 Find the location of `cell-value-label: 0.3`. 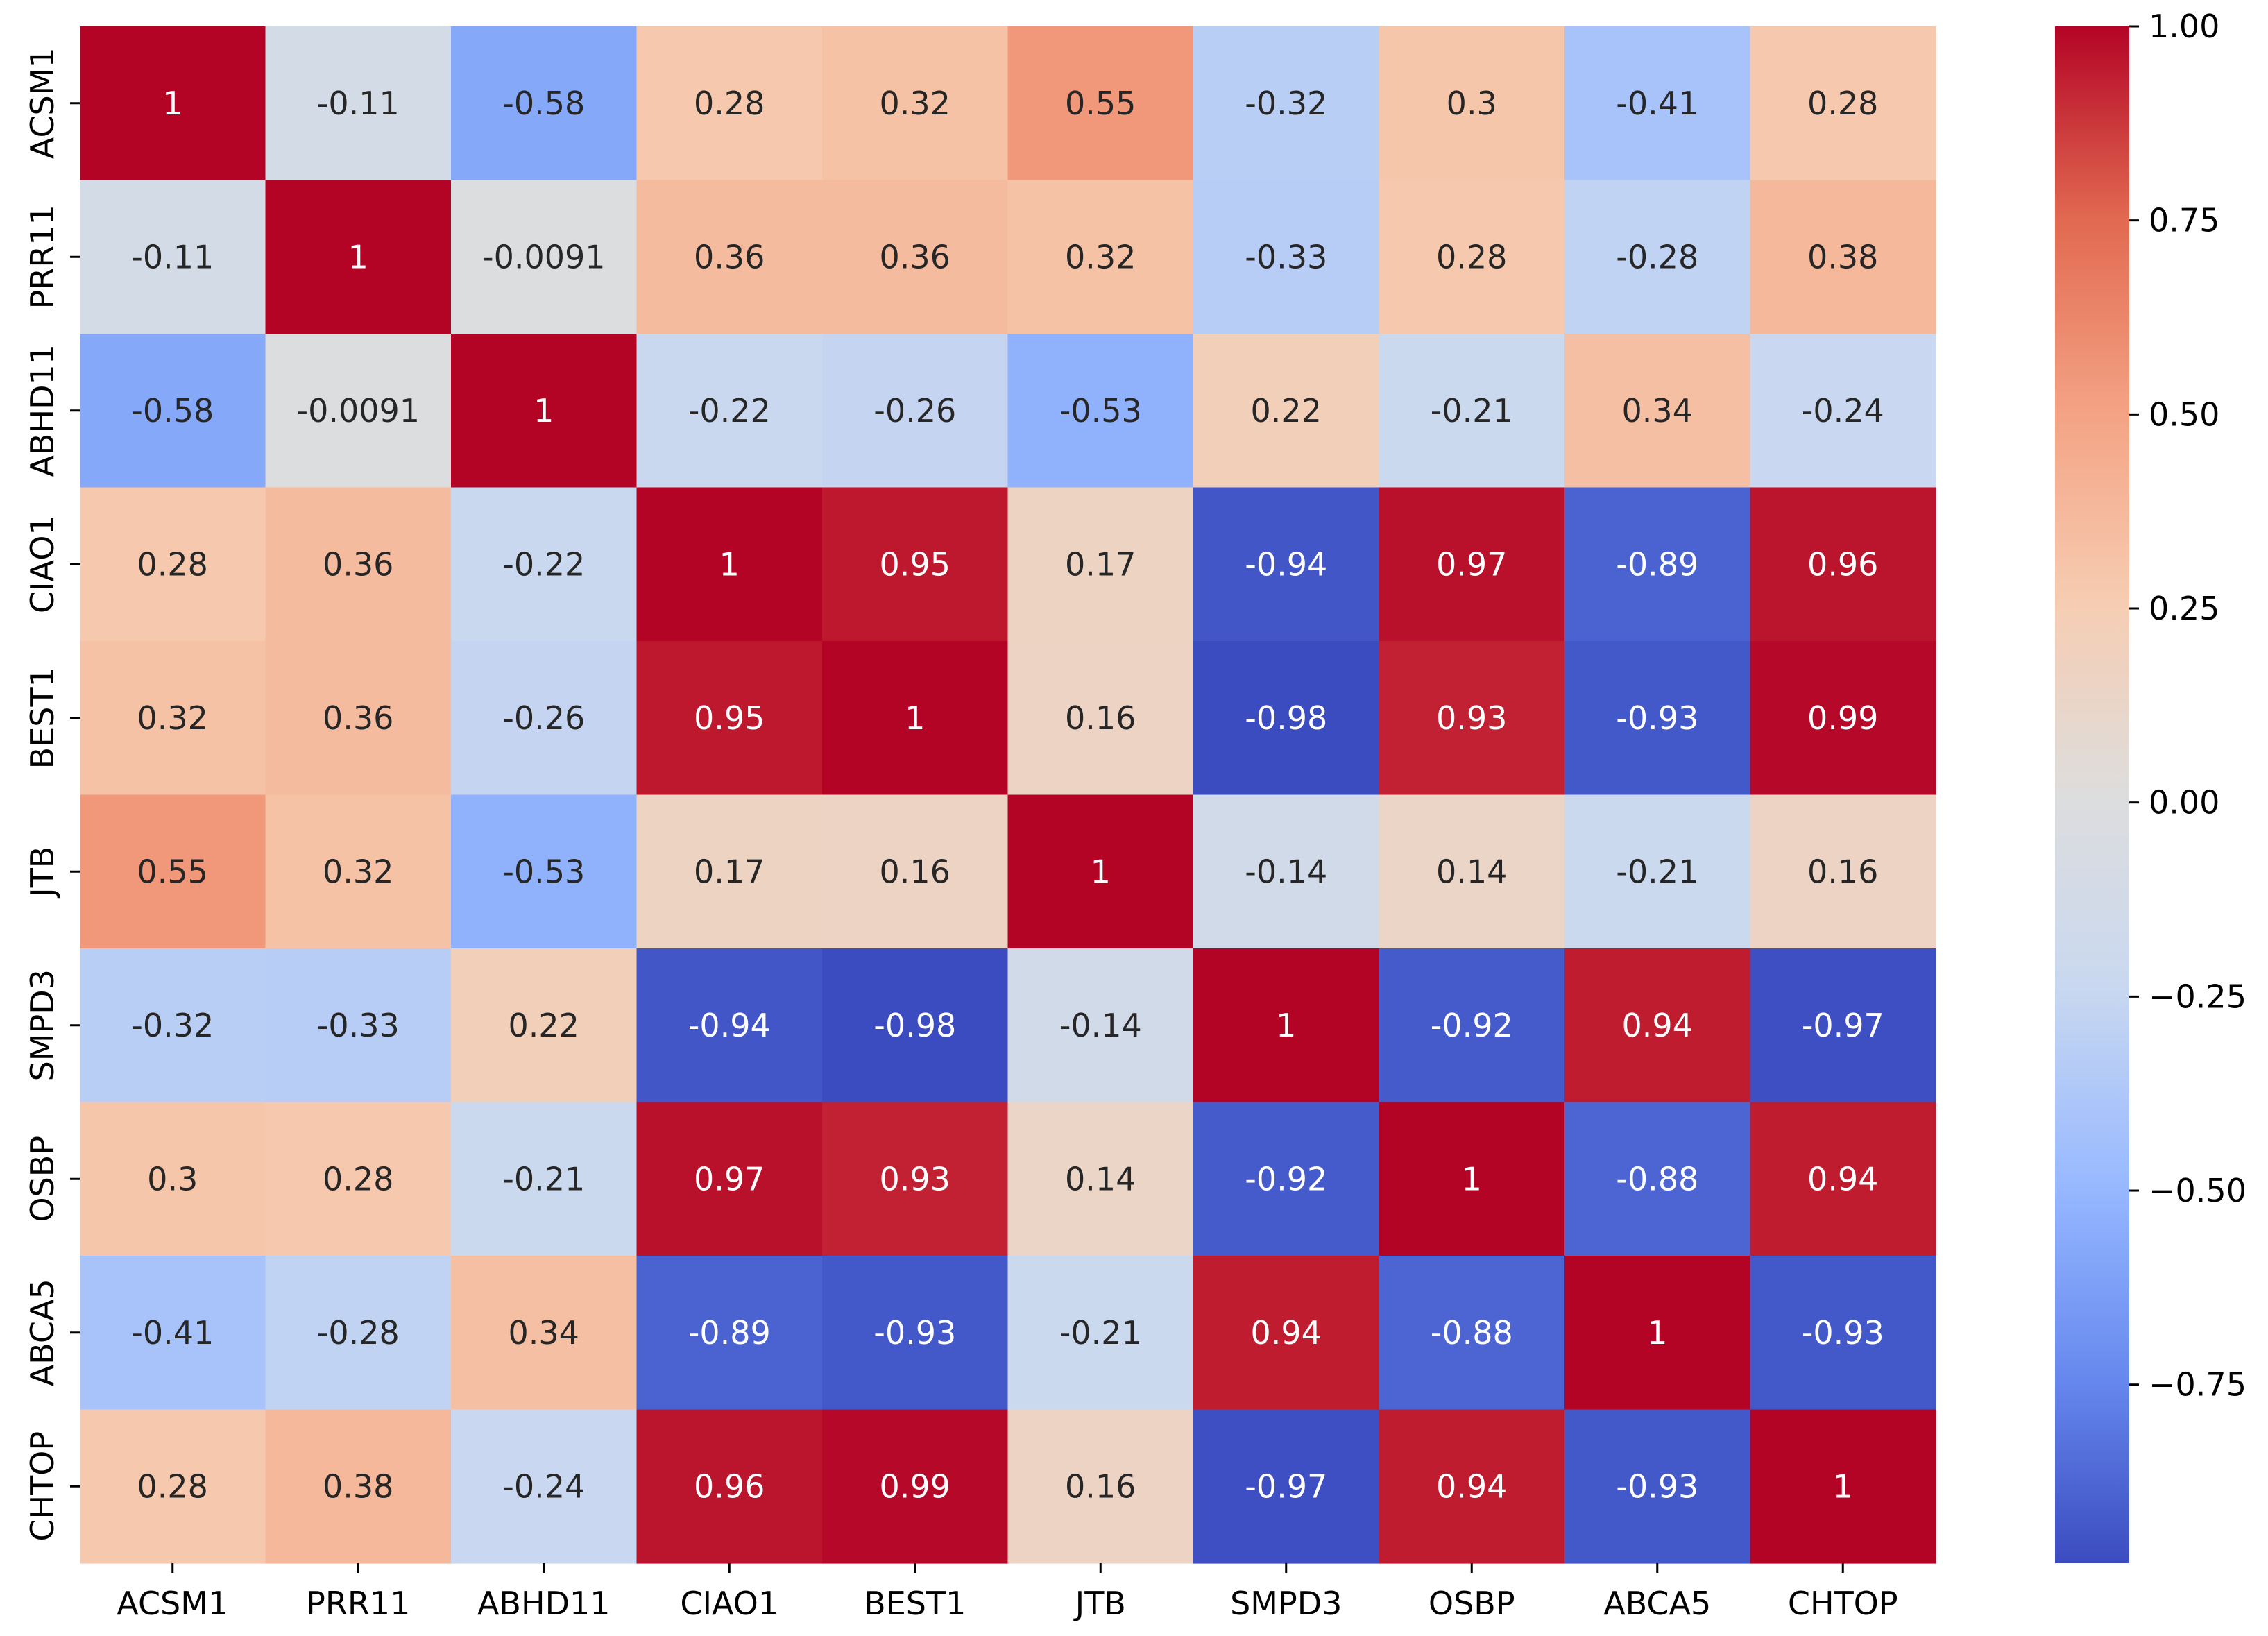

cell-value-label: 0.3 is located at coordinates (172, 1179).